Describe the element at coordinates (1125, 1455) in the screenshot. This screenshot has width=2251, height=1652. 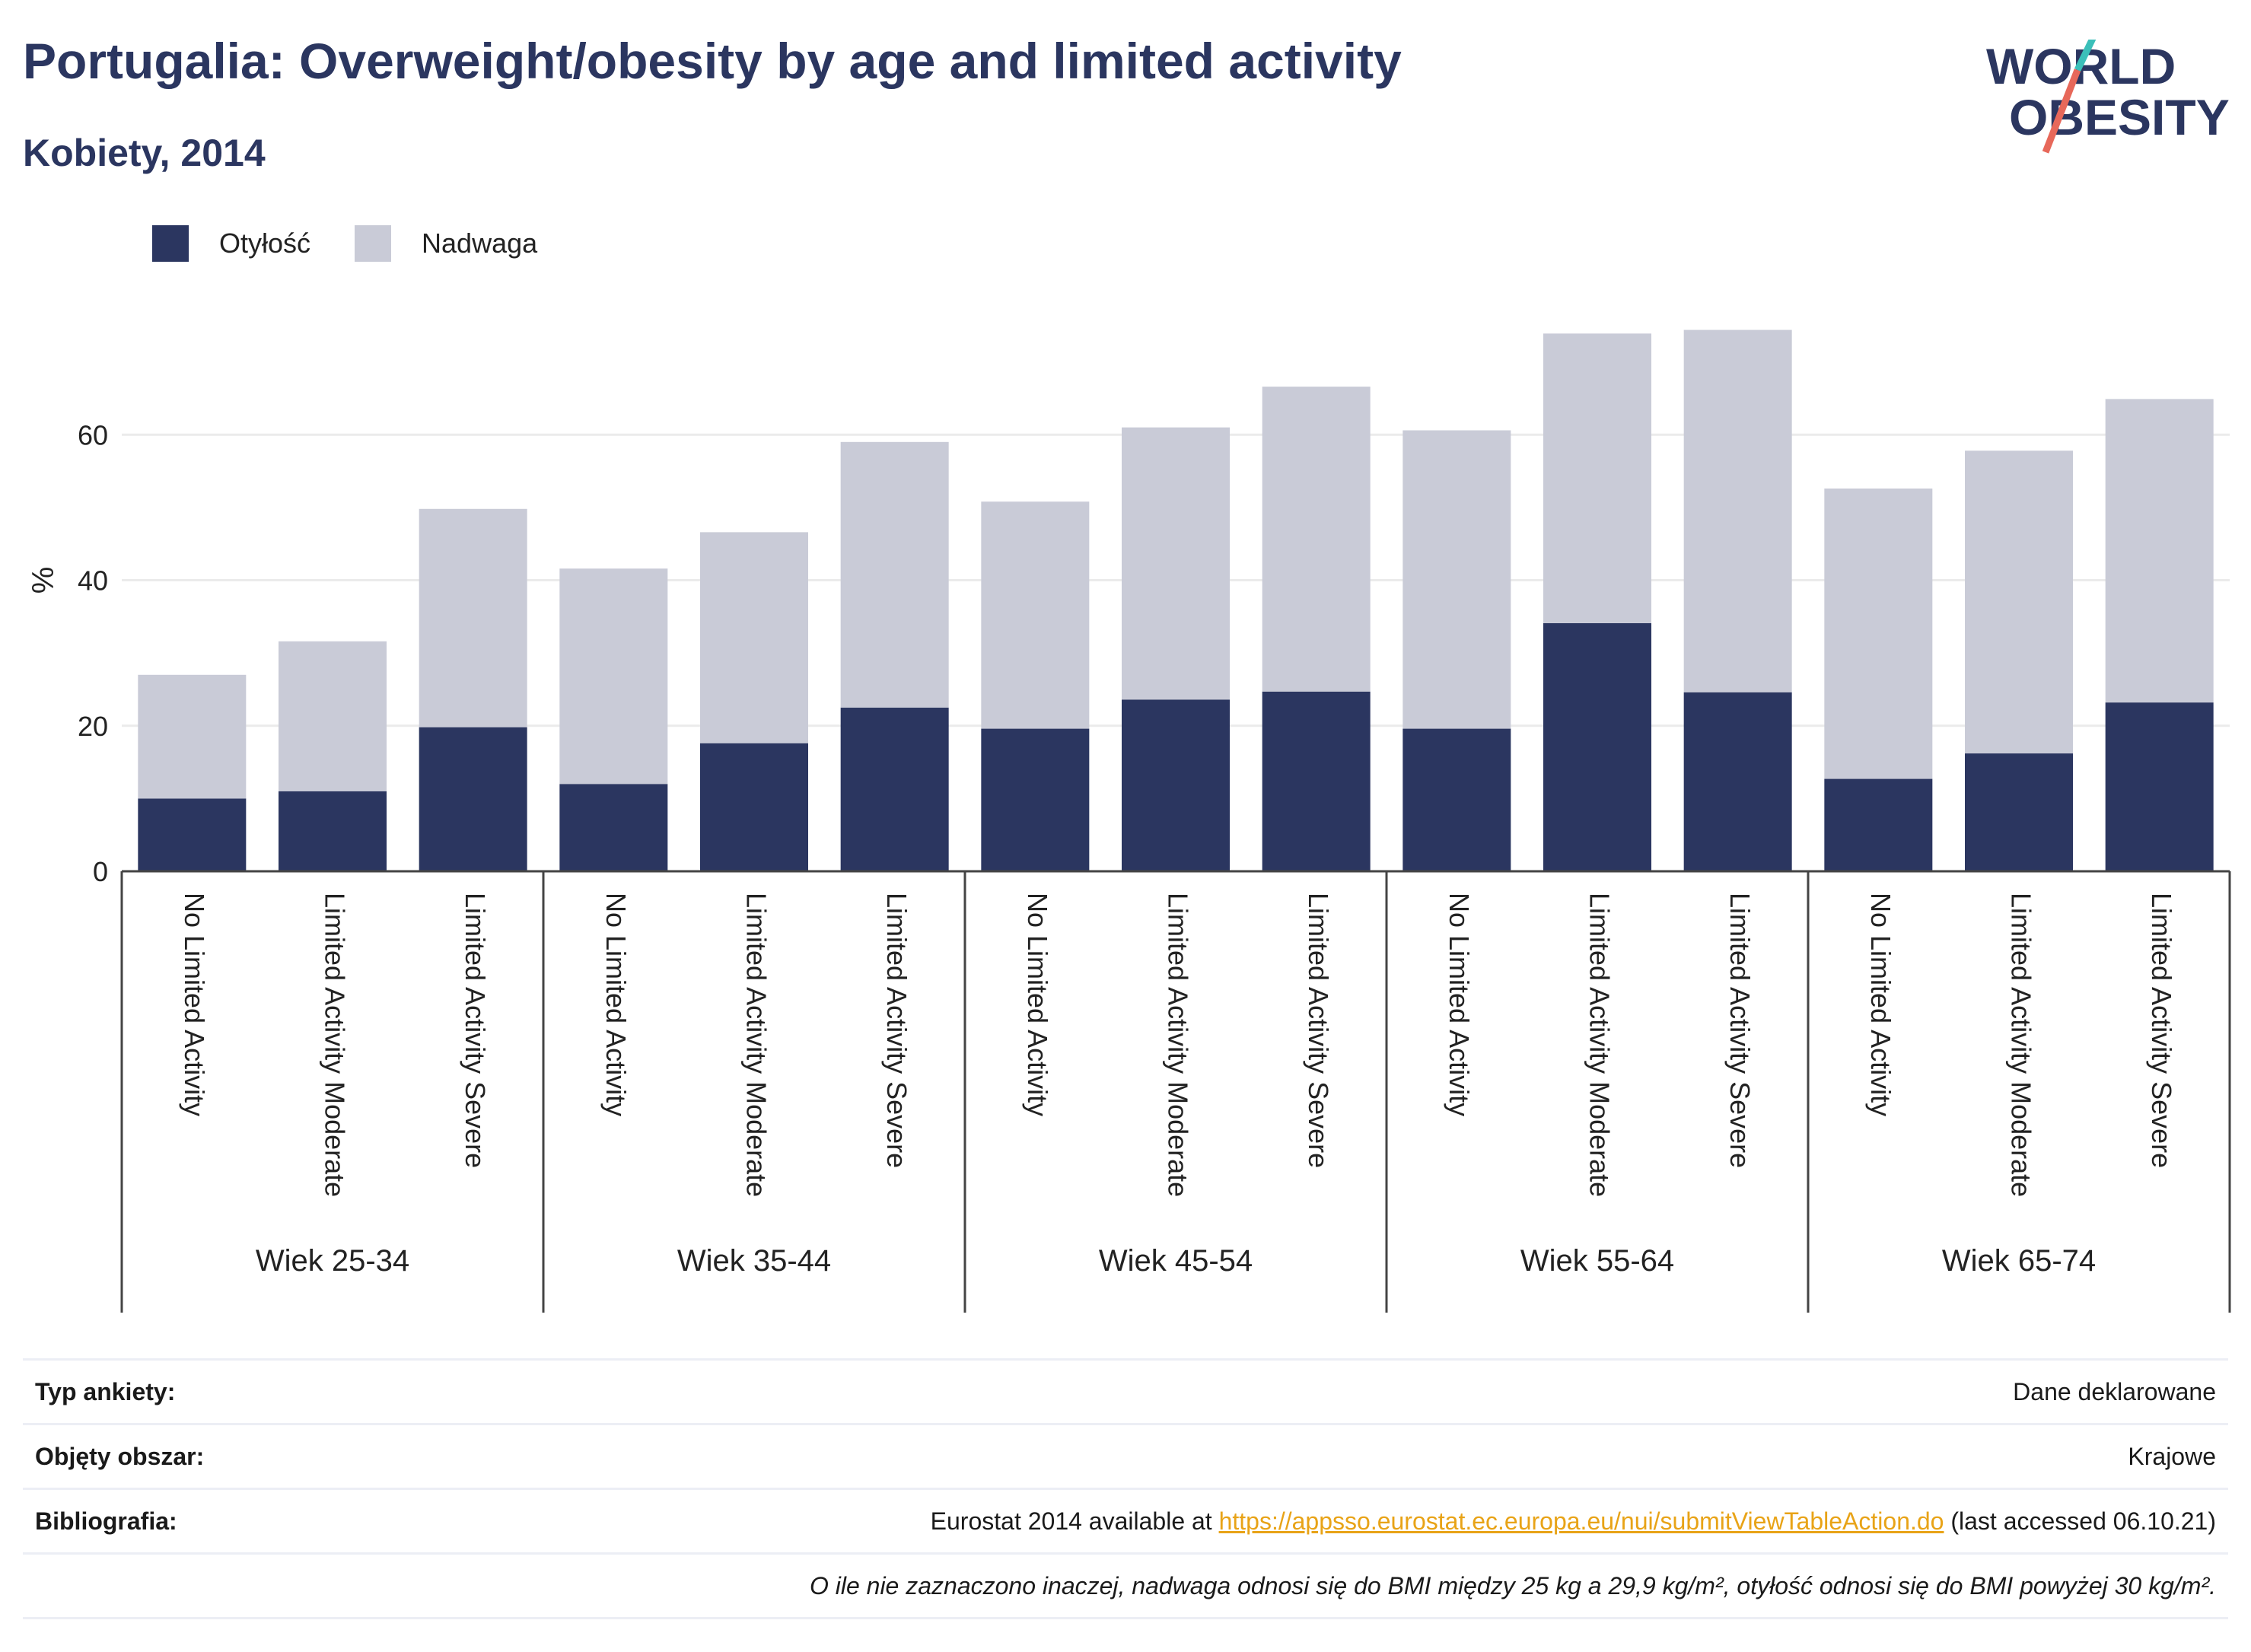
I see `meta-row-area: Objęty obszar: Krajowe` at that location.